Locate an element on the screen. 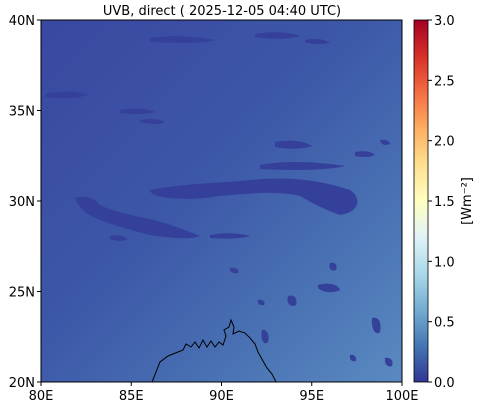  colorbar-tick-label: 2.5 is located at coordinates (444, 81).